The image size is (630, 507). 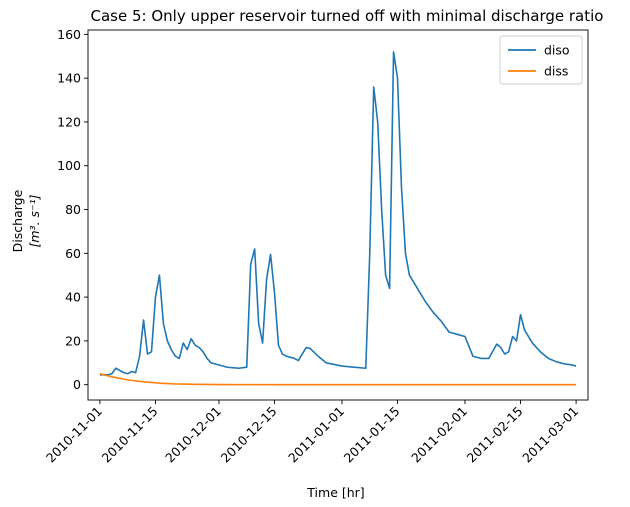 What do you see at coordinates (557, 50) in the screenshot?
I see `legend-label-diso: diso` at bounding box center [557, 50].